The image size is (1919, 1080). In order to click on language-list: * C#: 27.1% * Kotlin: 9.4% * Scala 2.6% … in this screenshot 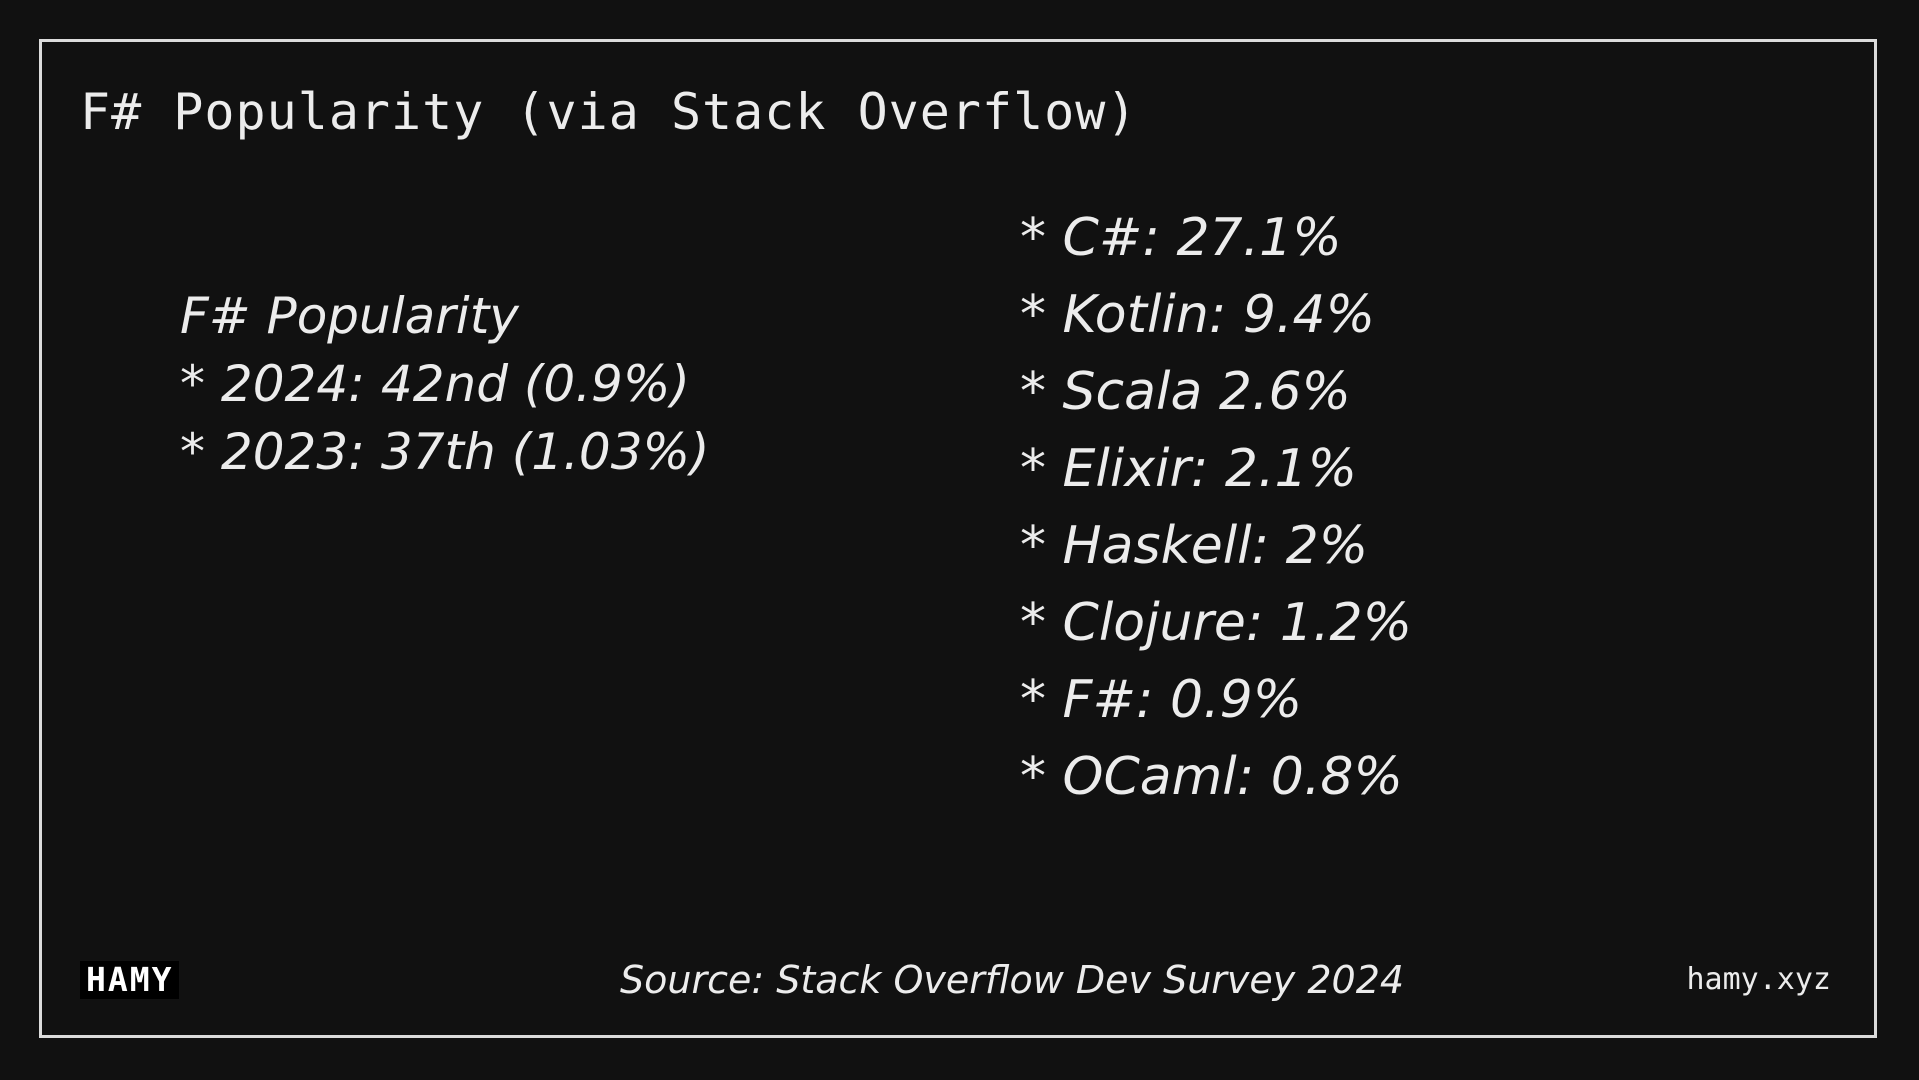, I will do `click(1216, 508)`.